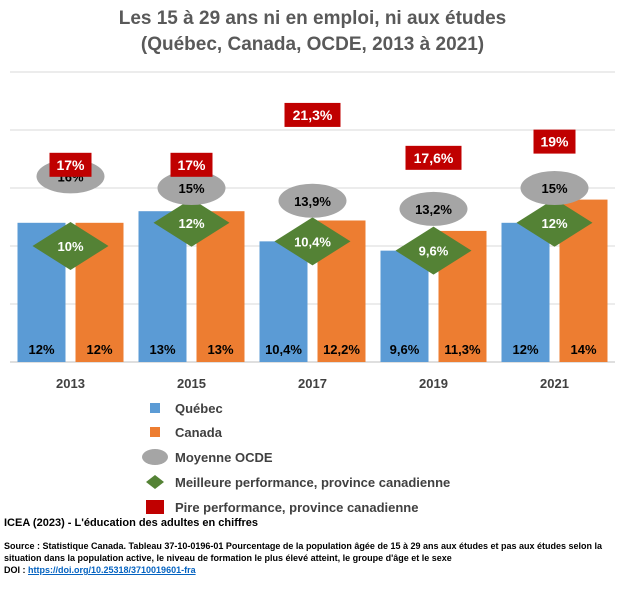 The image size is (625, 599). Describe the element at coordinates (220, 349) in the screenshot. I see `data-label-canada: 13%` at that location.